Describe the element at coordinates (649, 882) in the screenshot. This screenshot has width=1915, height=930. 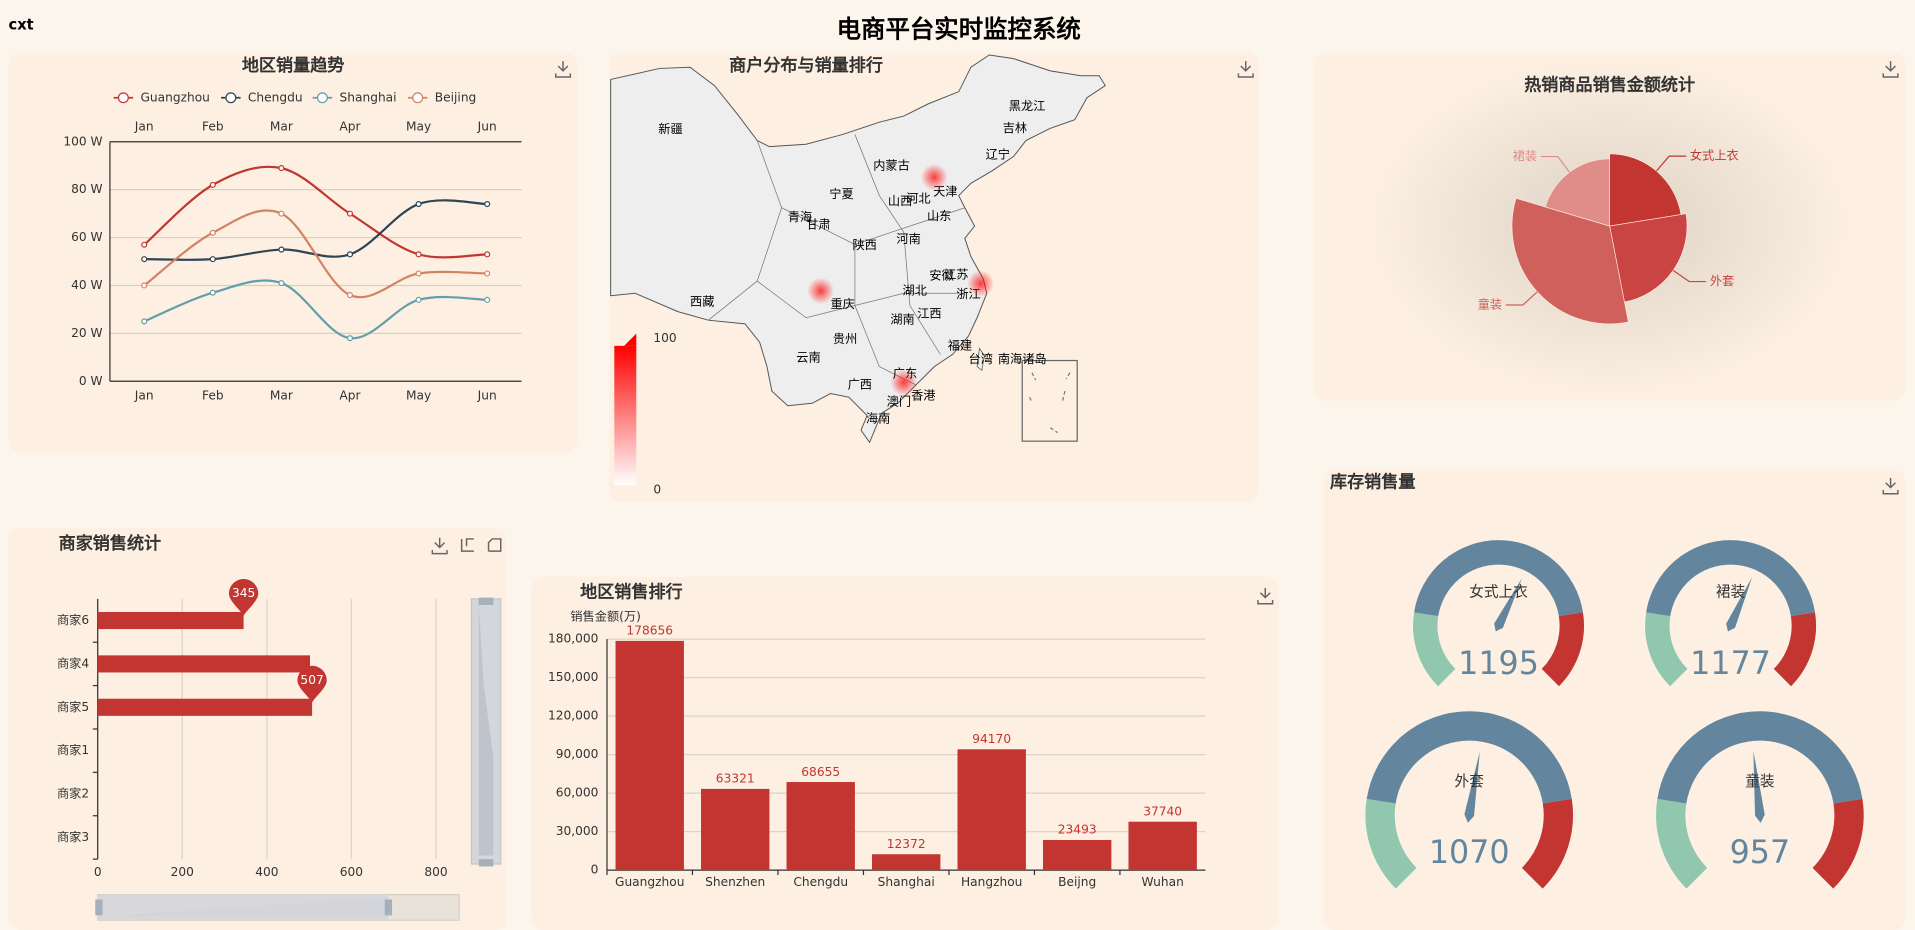
I see `x-tick-label: Guangzhou` at that location.